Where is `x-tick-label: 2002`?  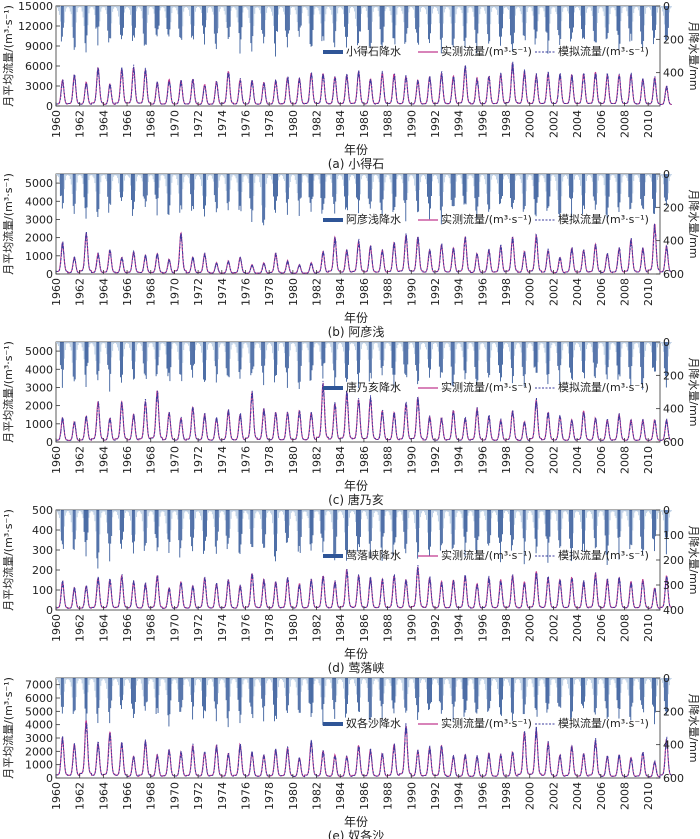 x-tick-label: 2002 is located at coordinates (553, 628).